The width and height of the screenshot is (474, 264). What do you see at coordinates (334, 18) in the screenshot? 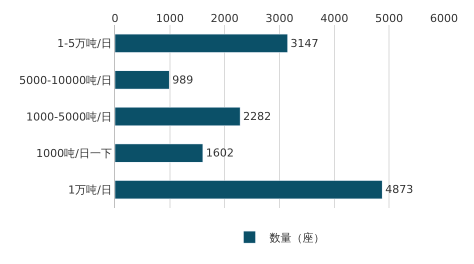
I see `x-tick-label: 4000` at bounding box center [334, 18].